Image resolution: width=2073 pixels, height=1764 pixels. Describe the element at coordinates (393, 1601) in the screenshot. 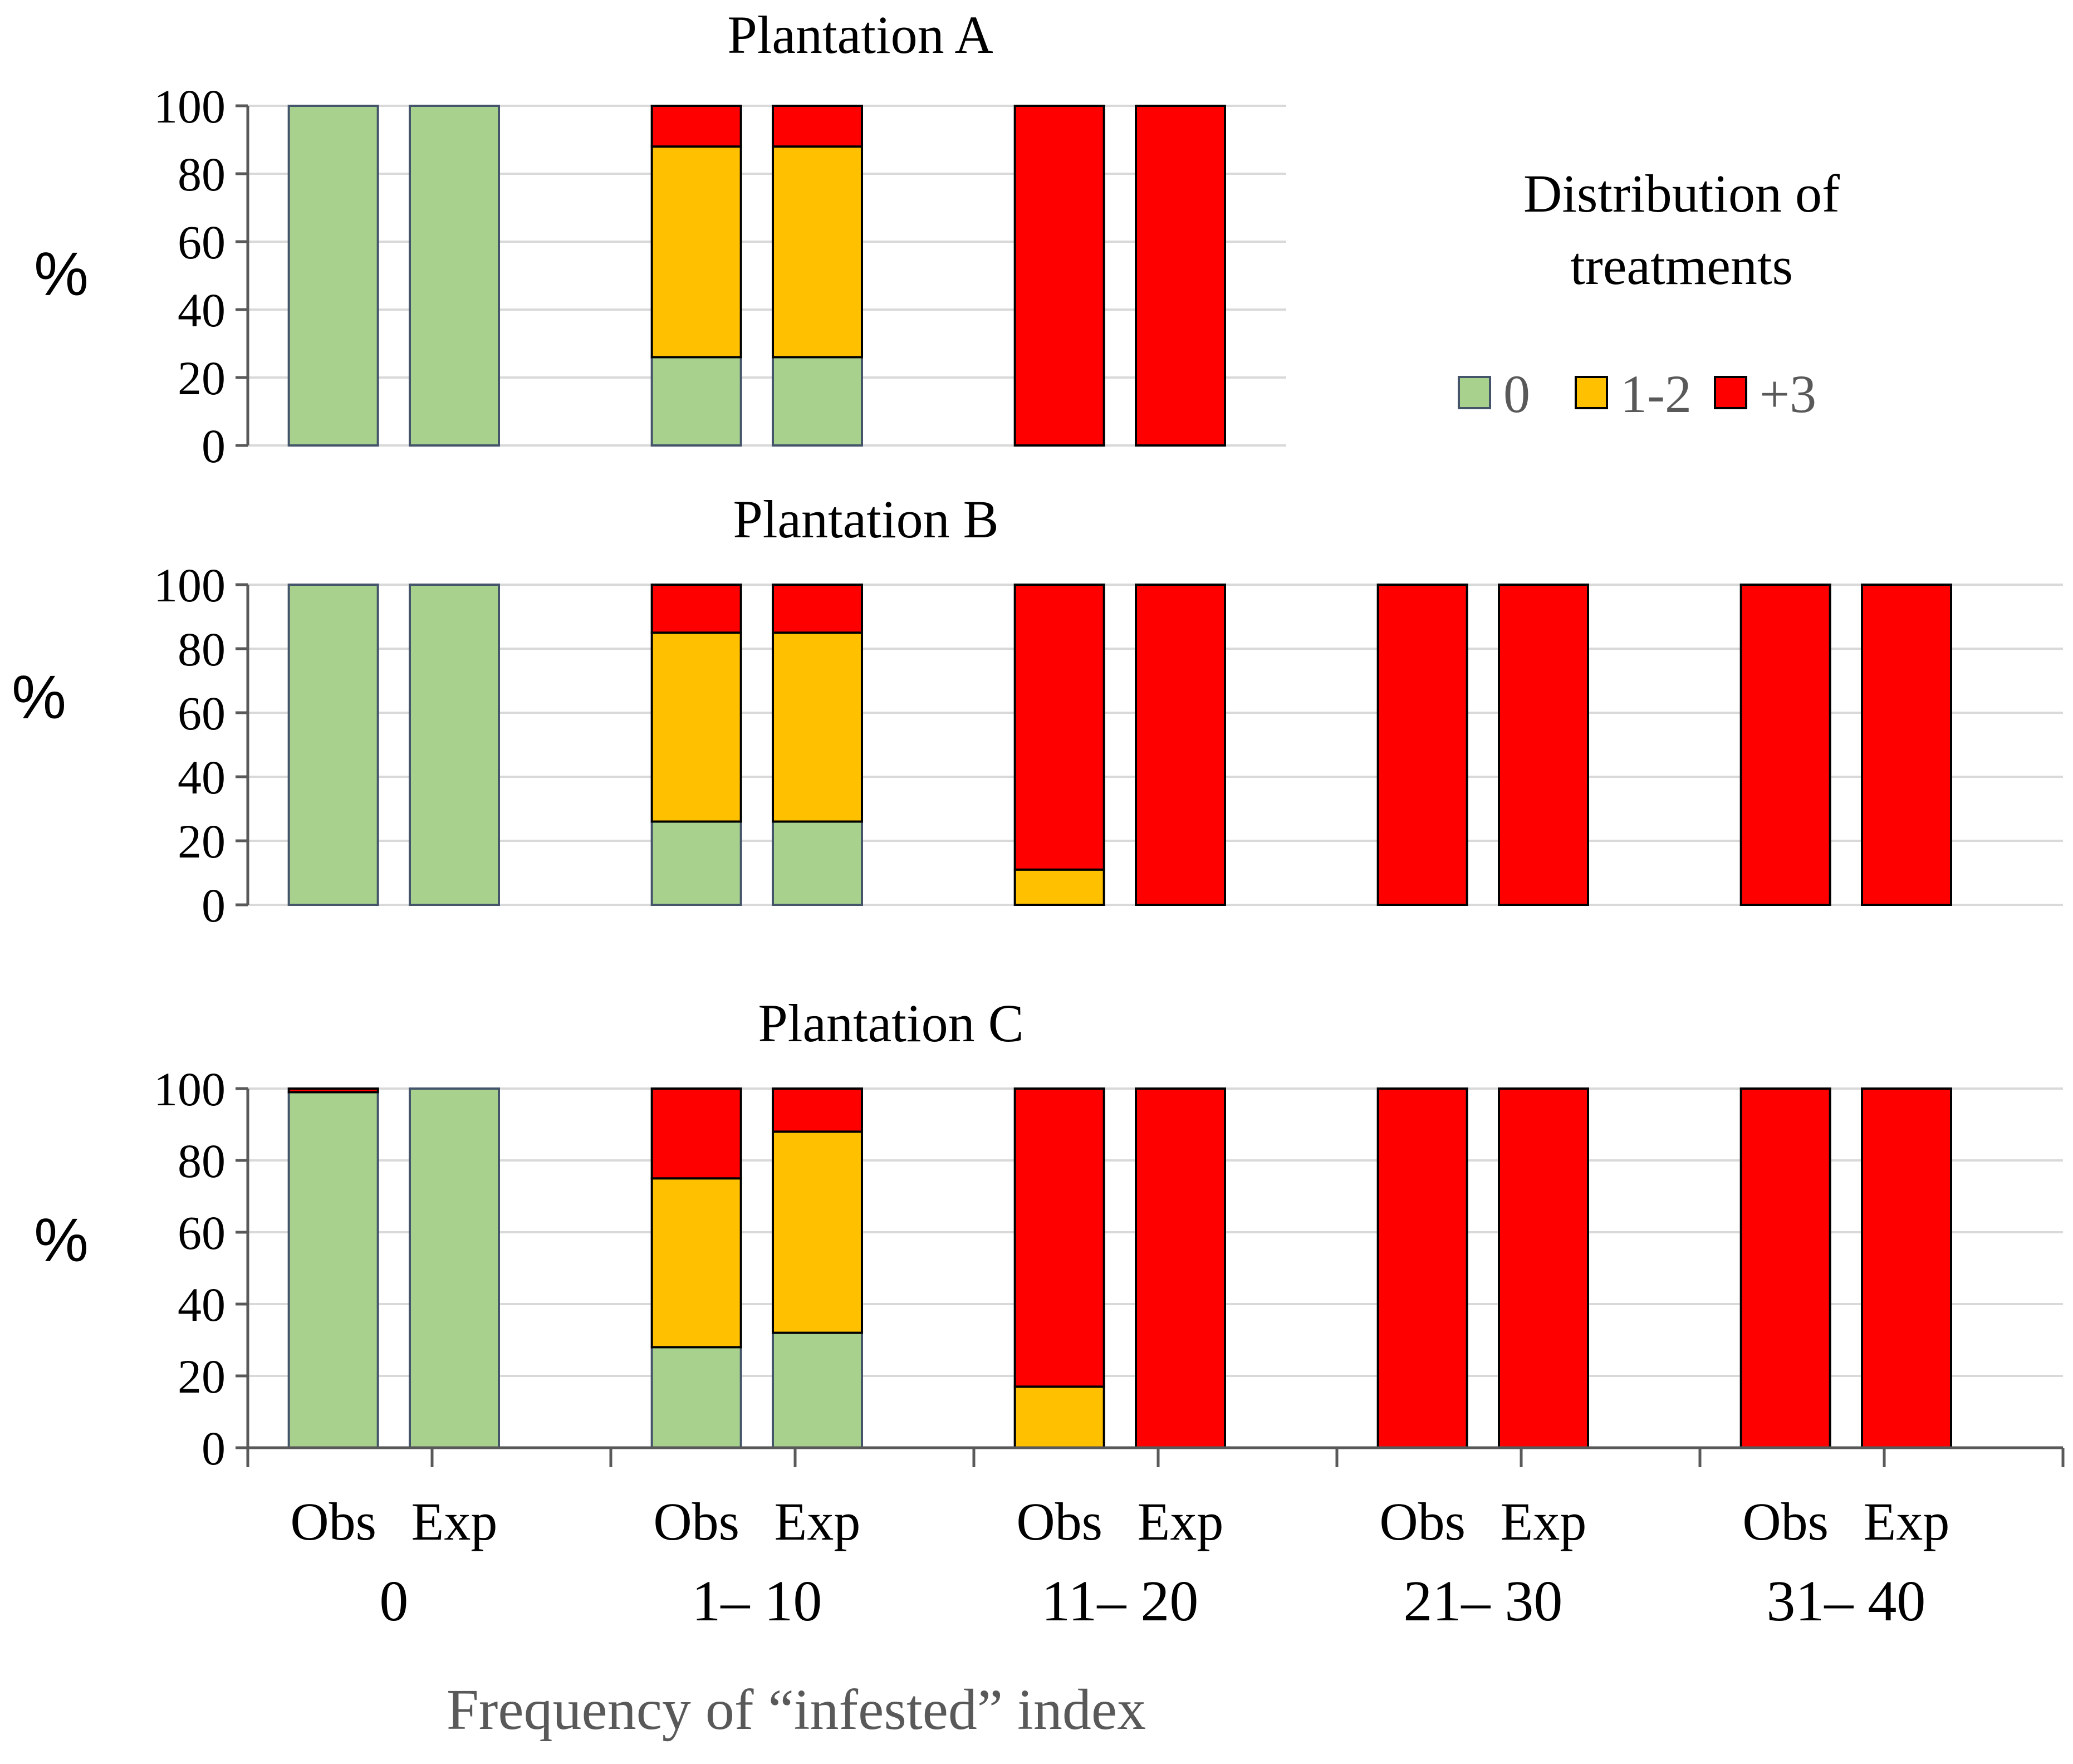

I see `x-group-label: 0` at that location.